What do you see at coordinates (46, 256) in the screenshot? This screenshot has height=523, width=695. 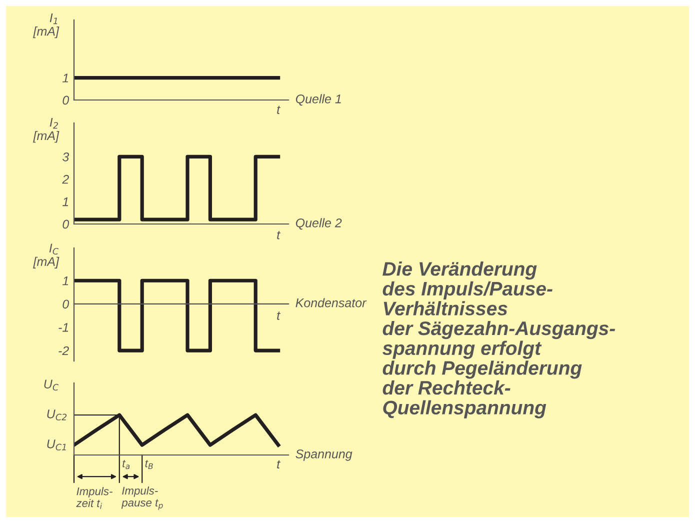 I see `y-axis-title: I$_{C}$ [mA]` at bounding box center [46, 256].